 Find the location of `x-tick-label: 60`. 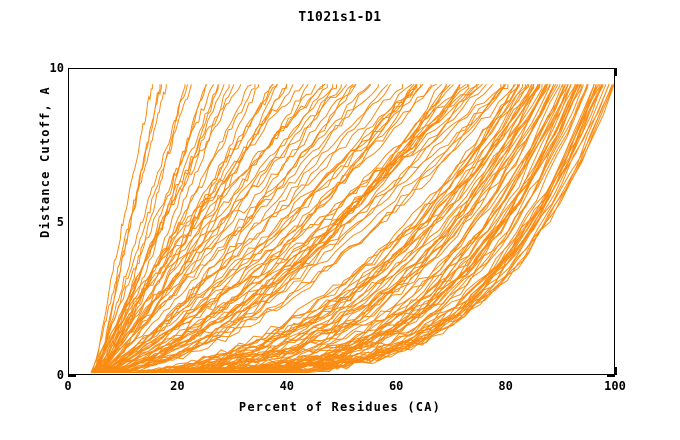

x-tick-label: 60 is located at coordinates (396, 386).